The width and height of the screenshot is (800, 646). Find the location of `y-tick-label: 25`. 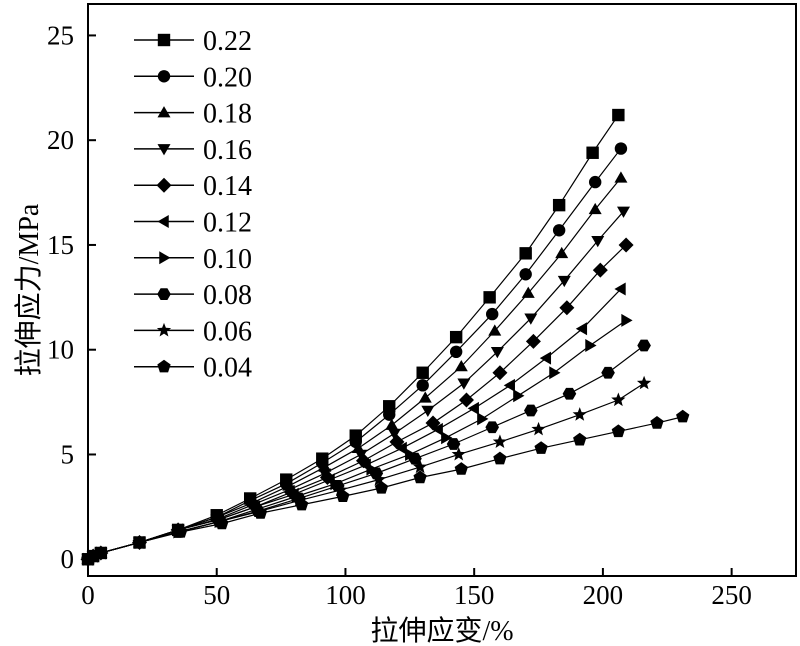

y-tick-label: 25 is located at coordinates (60, 35).